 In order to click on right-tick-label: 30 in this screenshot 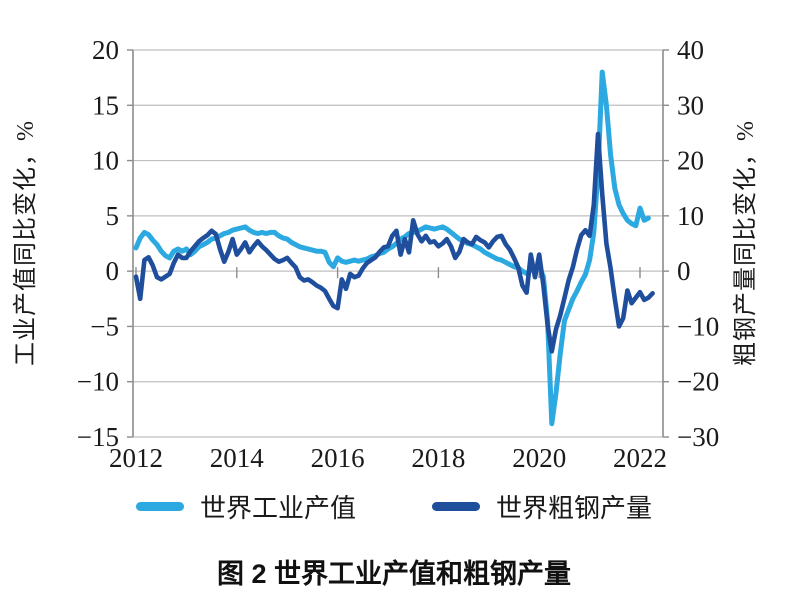, I will do `click(690, 105)`.